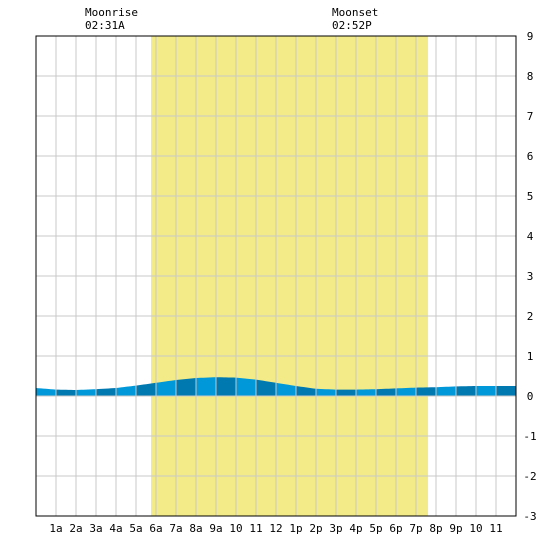 The image size is (550, 550). Describe the element at coordinates (529, 436) in the screenshot. I see `y-tick-label: -1` at that location.